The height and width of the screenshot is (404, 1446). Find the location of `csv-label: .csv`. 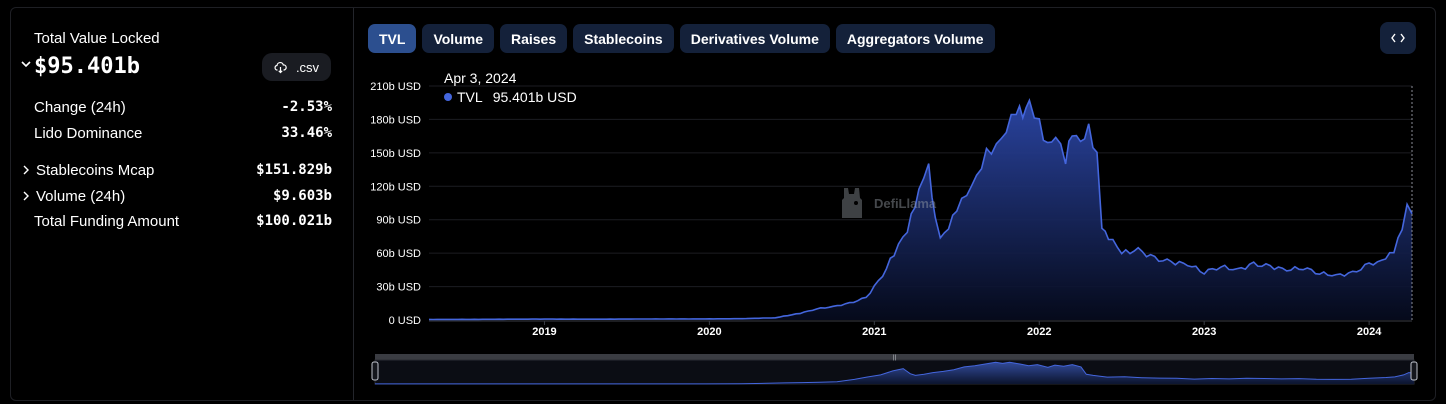

csv-label: .csv is located at coordinates (307, 67).